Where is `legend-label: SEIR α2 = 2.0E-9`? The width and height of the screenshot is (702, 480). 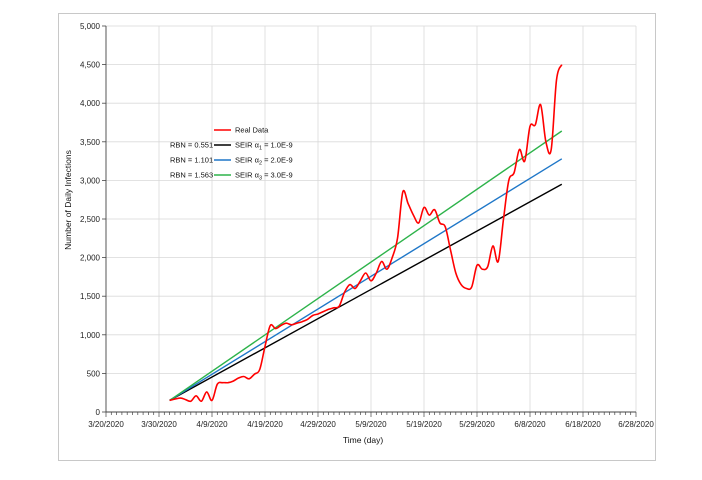
legend-label: SEIR α2 = 2.0E-9 is located at coordinates (264, 161).